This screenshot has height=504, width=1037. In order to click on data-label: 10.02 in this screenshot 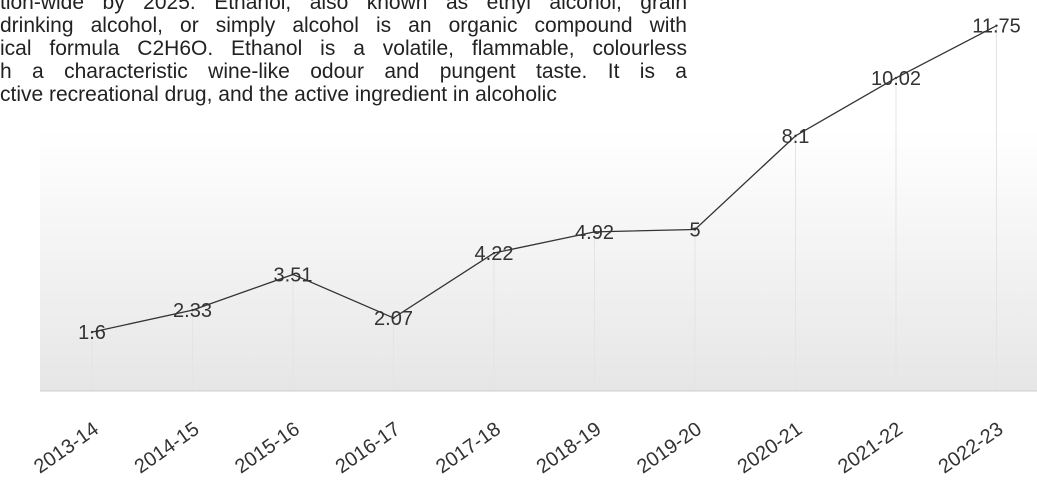, I will do `click(896, 79)`.